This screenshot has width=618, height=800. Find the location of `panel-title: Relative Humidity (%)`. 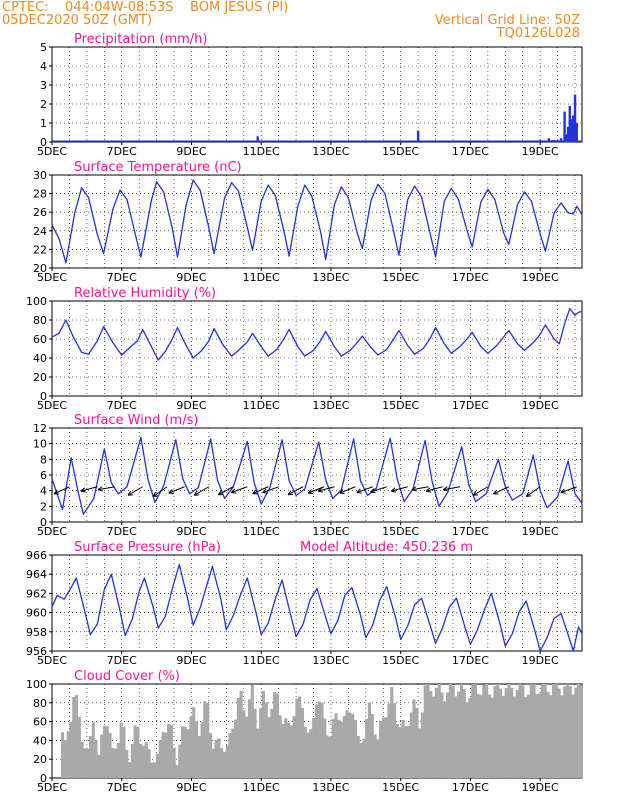

panel-title: Relative Humidity (%) is located at coordinates (145, 293).